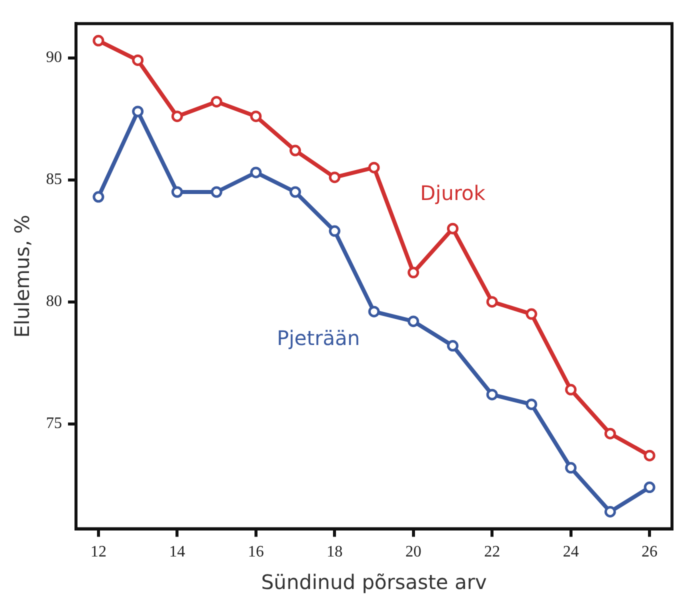 The height and width of the screenshot is (608, 687). I want to click on x-tick-label: 12, so click(98, 552).